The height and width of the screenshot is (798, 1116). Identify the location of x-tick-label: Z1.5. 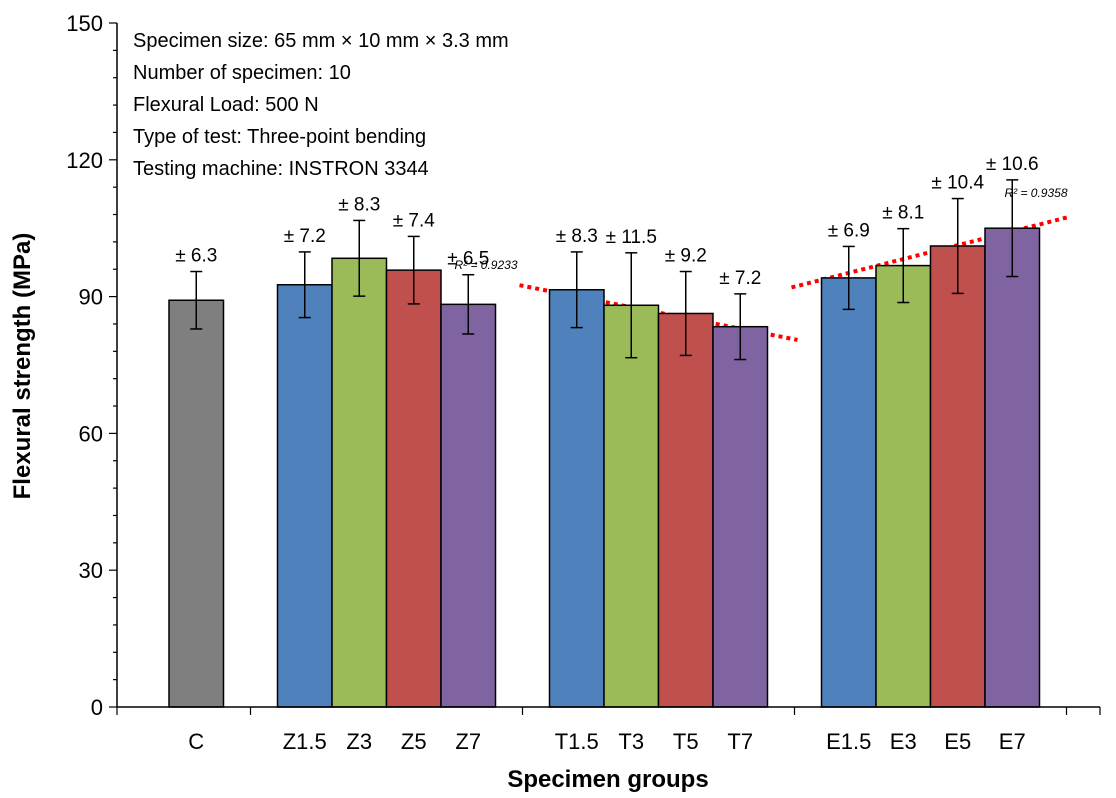
(305, 741).